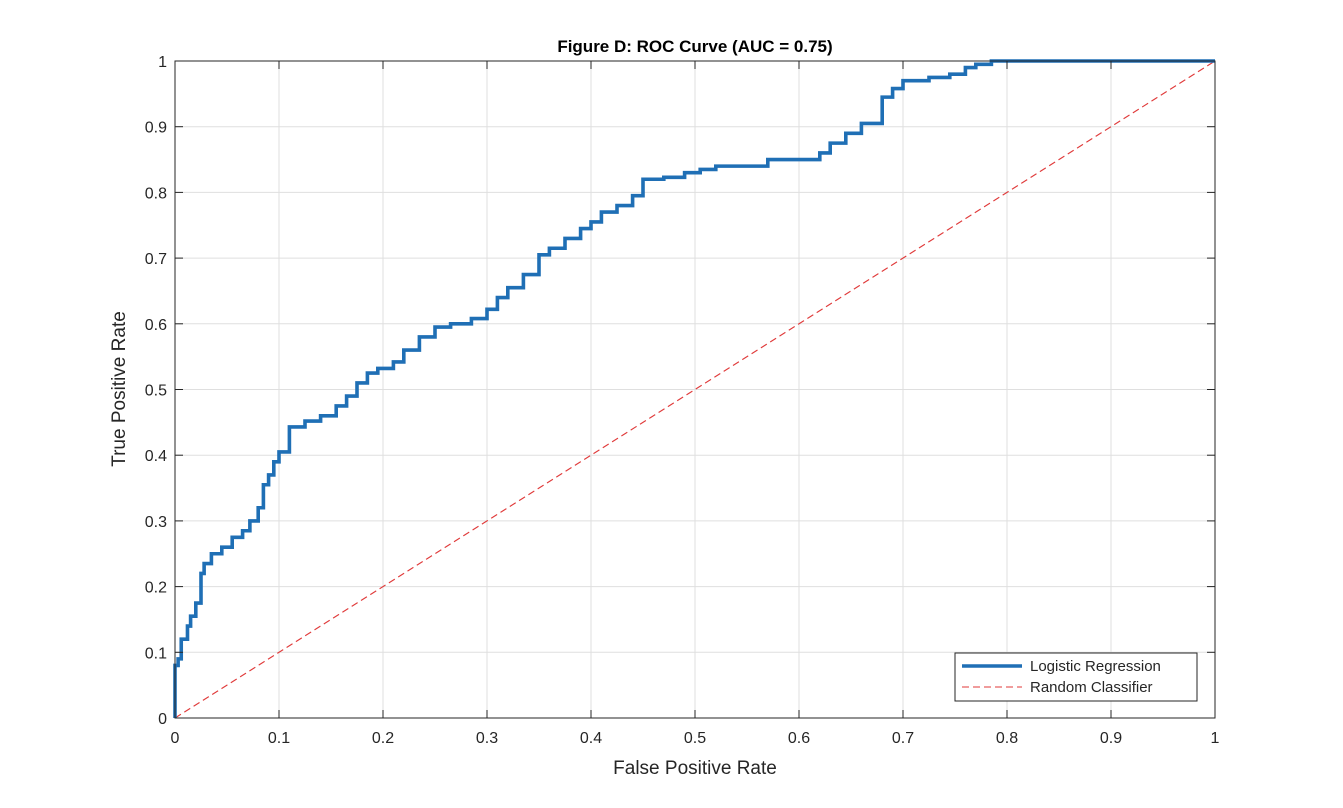  I want to click on x-tick-label: 0.9, so click(1111, 738).